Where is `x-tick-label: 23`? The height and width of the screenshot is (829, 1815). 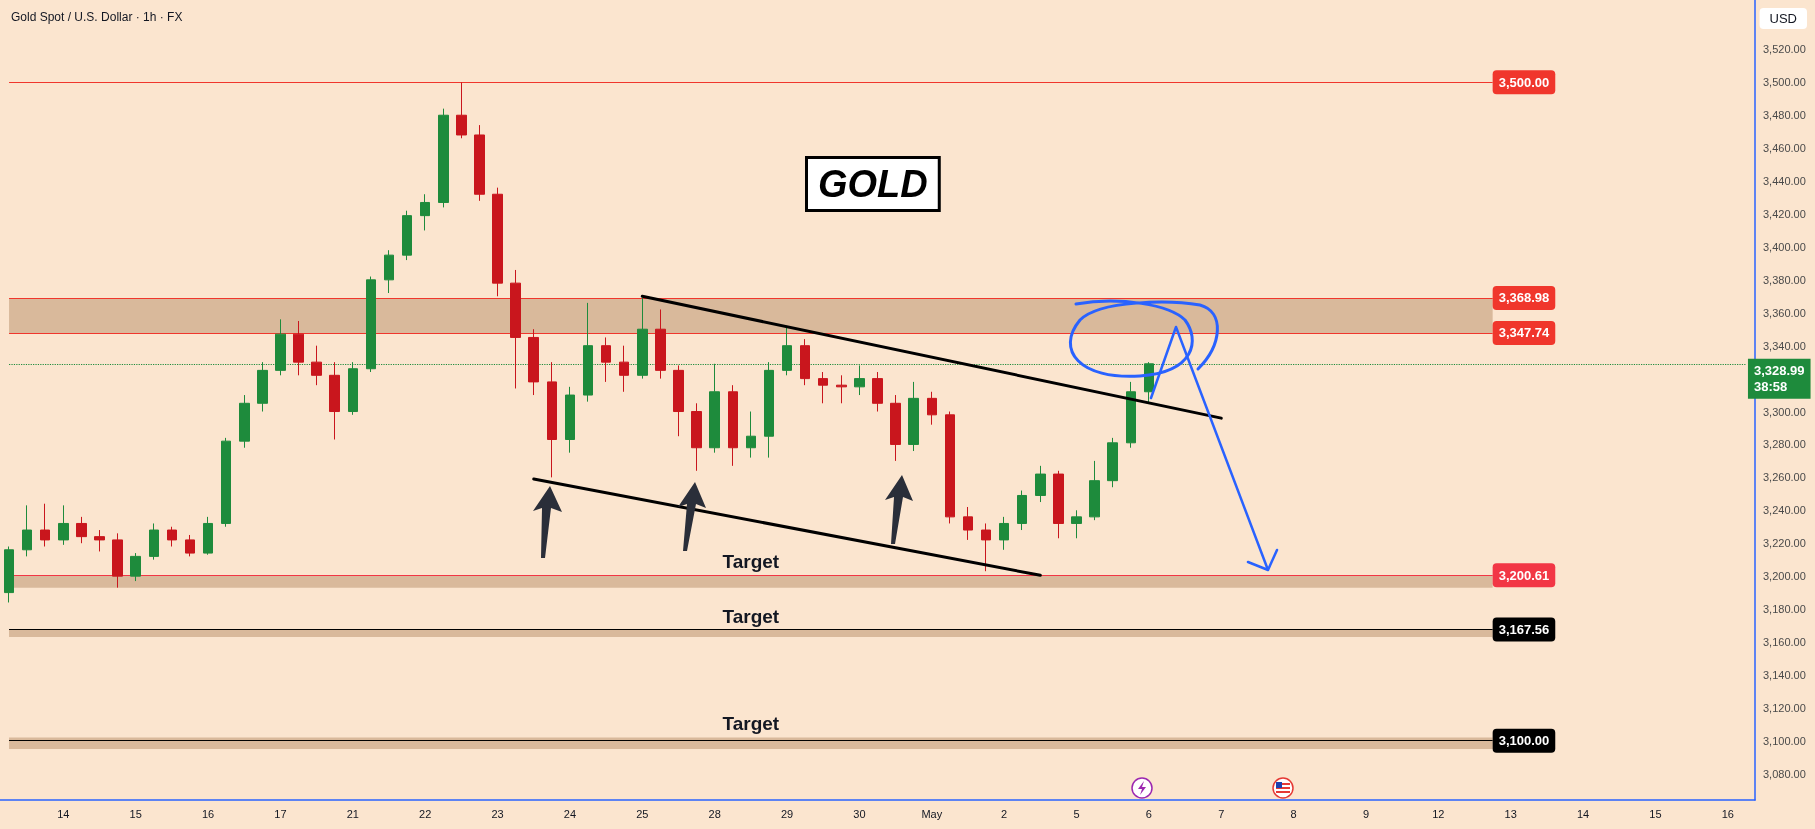 x-tick-label: 23 is located at coordinates (497, 813).